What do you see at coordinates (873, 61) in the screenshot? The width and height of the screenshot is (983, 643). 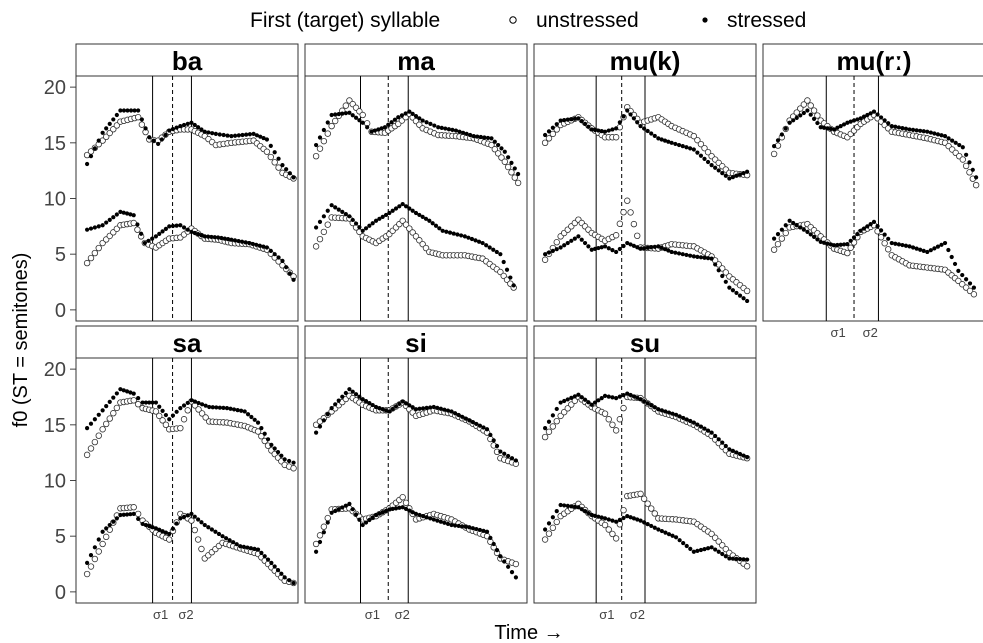 I see `panel-title: mu(rː)` at bounding box center [873, 61].